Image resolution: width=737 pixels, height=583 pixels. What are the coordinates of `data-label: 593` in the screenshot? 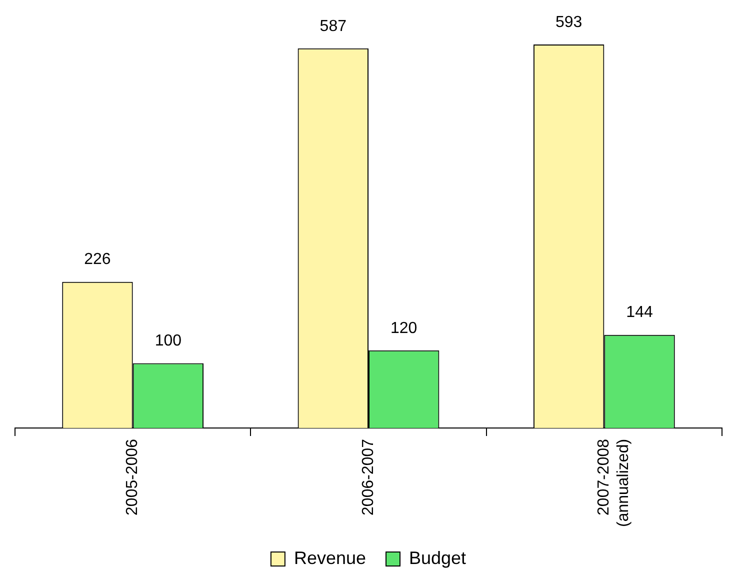 It's located at (568, 22).